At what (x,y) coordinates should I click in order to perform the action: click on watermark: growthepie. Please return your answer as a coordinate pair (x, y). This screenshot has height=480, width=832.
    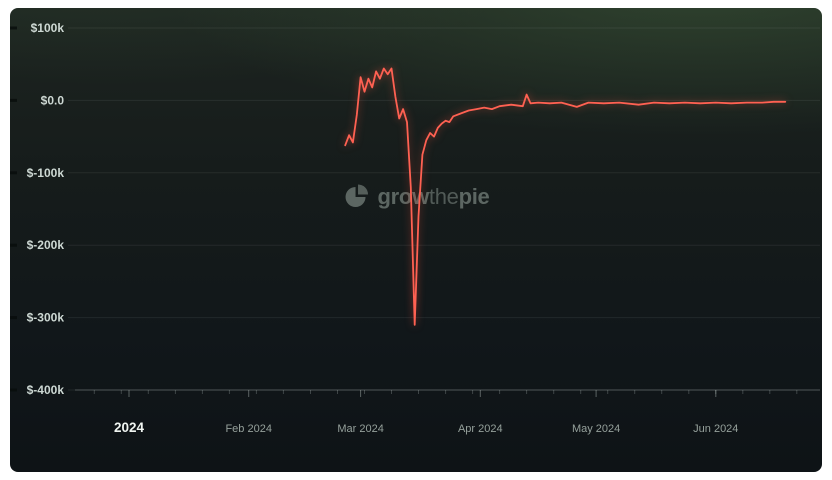
    Looking at the image, I should click on (416, 197).